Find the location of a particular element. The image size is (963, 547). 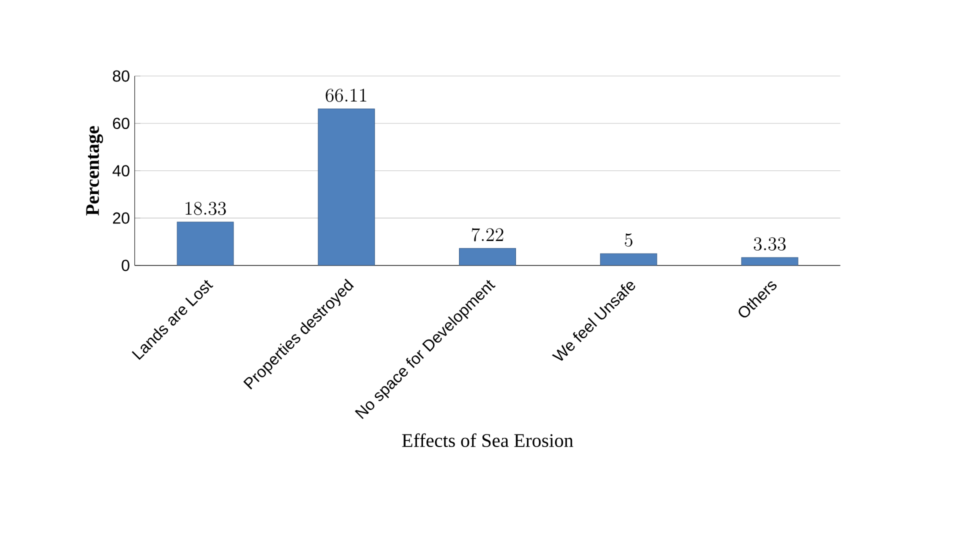

y-tick-label: 60 is located at coordinates (121, 124).